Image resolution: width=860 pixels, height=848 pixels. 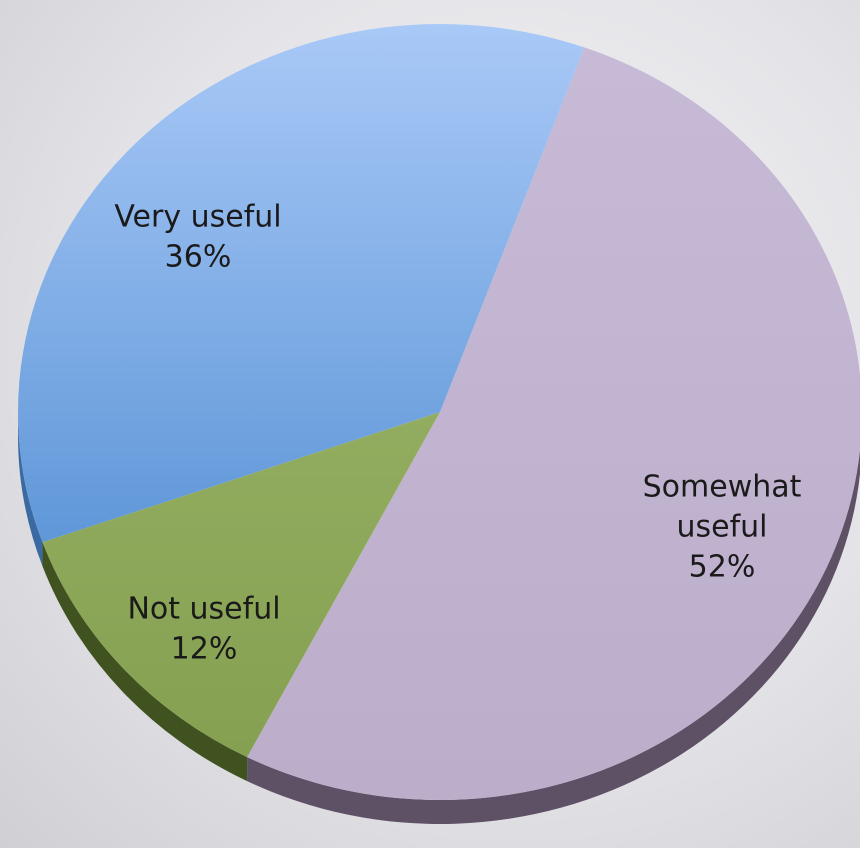 What do you see at coordinates (197, 217) in the screenshot?
I see `pie-slice-label-3: Very useful` at bounding box center [197, 217].